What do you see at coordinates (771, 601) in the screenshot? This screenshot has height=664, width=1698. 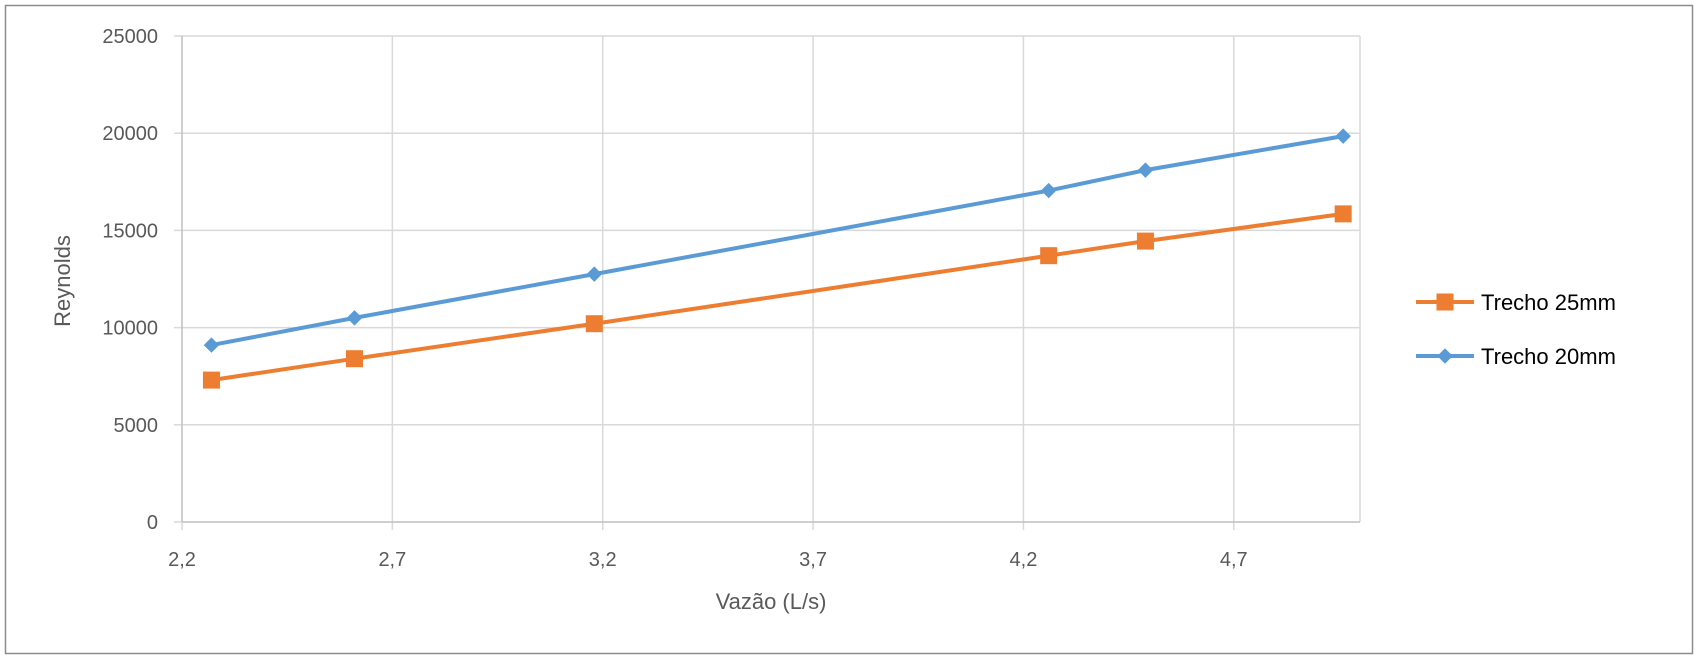 I see `x-axis-title: Vazão (L/s)` at bounding box center [771, 601].